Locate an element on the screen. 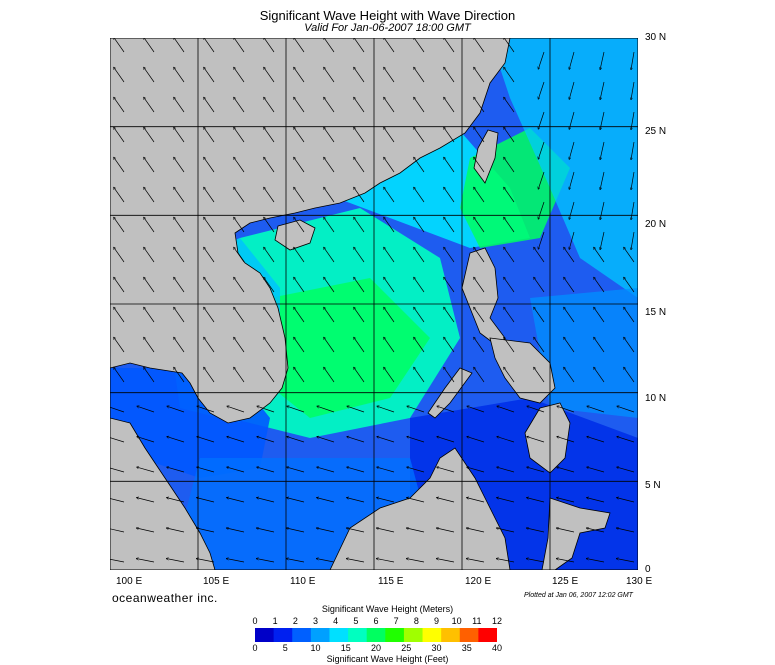 The image size is (775, 665). colorbar-feet-tick: 15 is located at coordinates (345, 648).